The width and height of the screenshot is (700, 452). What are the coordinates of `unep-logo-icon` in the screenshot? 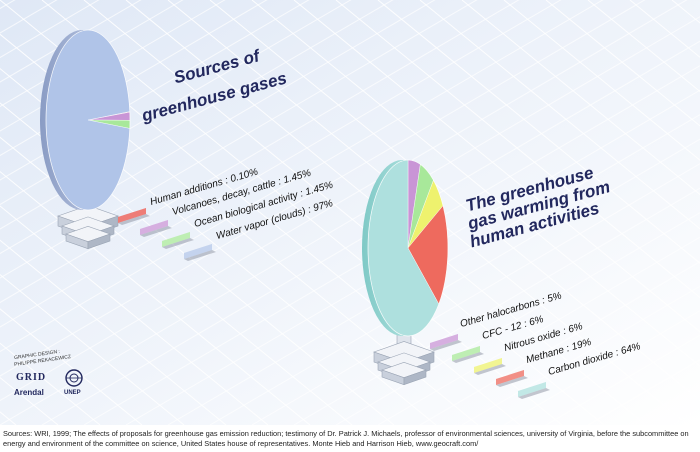 It's located at (74, 378).